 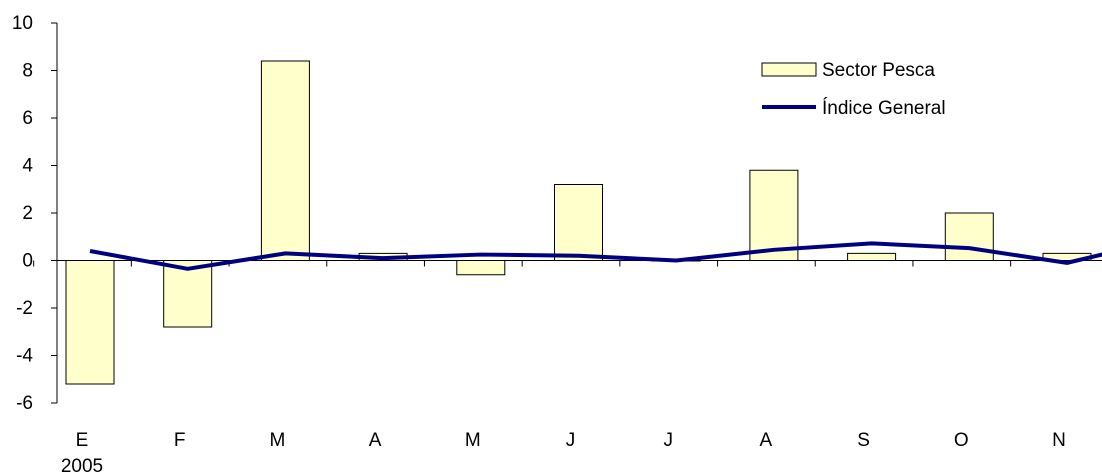 What do you see at coordinates (27, 213) in the screenshot?
I see `y-tick-label: 2` at bounding box center [27, 213].